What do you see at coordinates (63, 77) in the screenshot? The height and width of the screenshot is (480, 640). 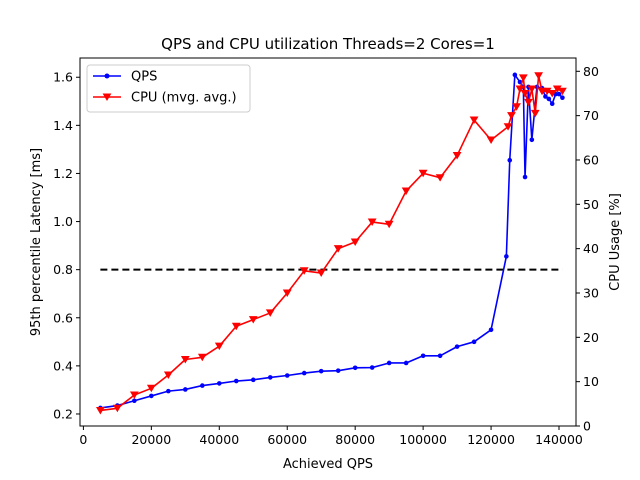 I see `y-tick-label-left: 1.6` at bounding box center [63, 77].